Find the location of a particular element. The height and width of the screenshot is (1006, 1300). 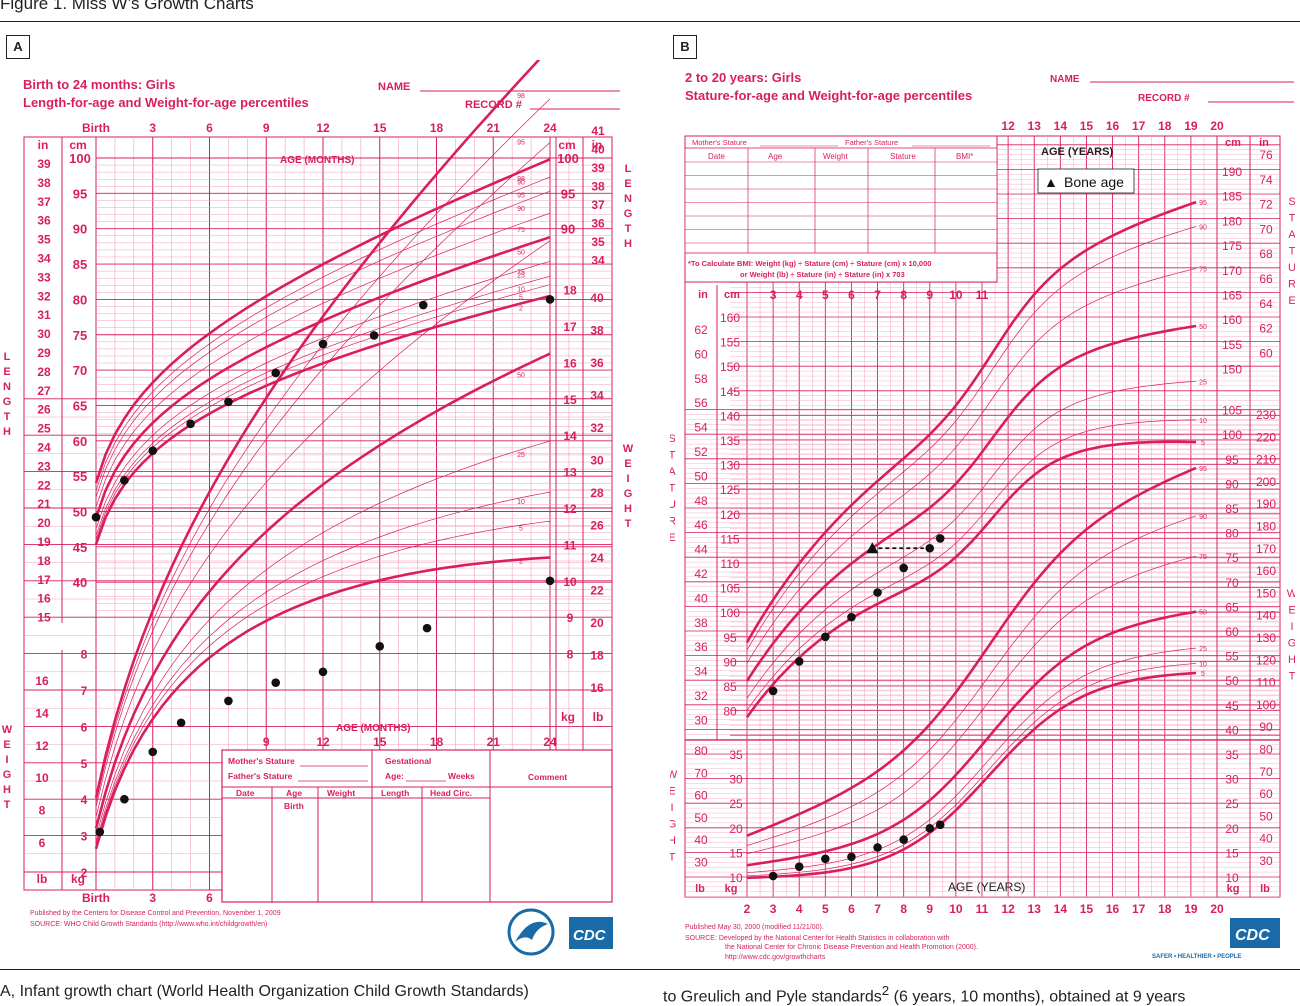

weight-percentile-label: 10 is located at coordinates (521, 502).